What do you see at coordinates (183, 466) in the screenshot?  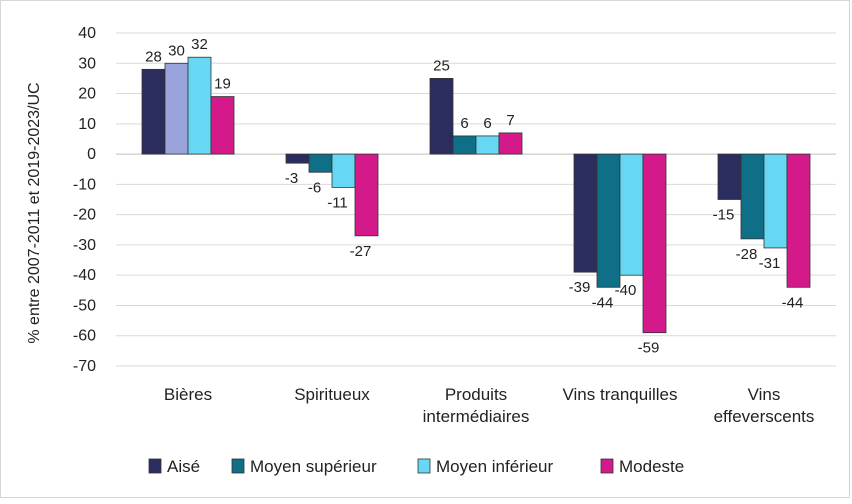 I see `legend-label: Aisé` at bounding box center [183, 466].